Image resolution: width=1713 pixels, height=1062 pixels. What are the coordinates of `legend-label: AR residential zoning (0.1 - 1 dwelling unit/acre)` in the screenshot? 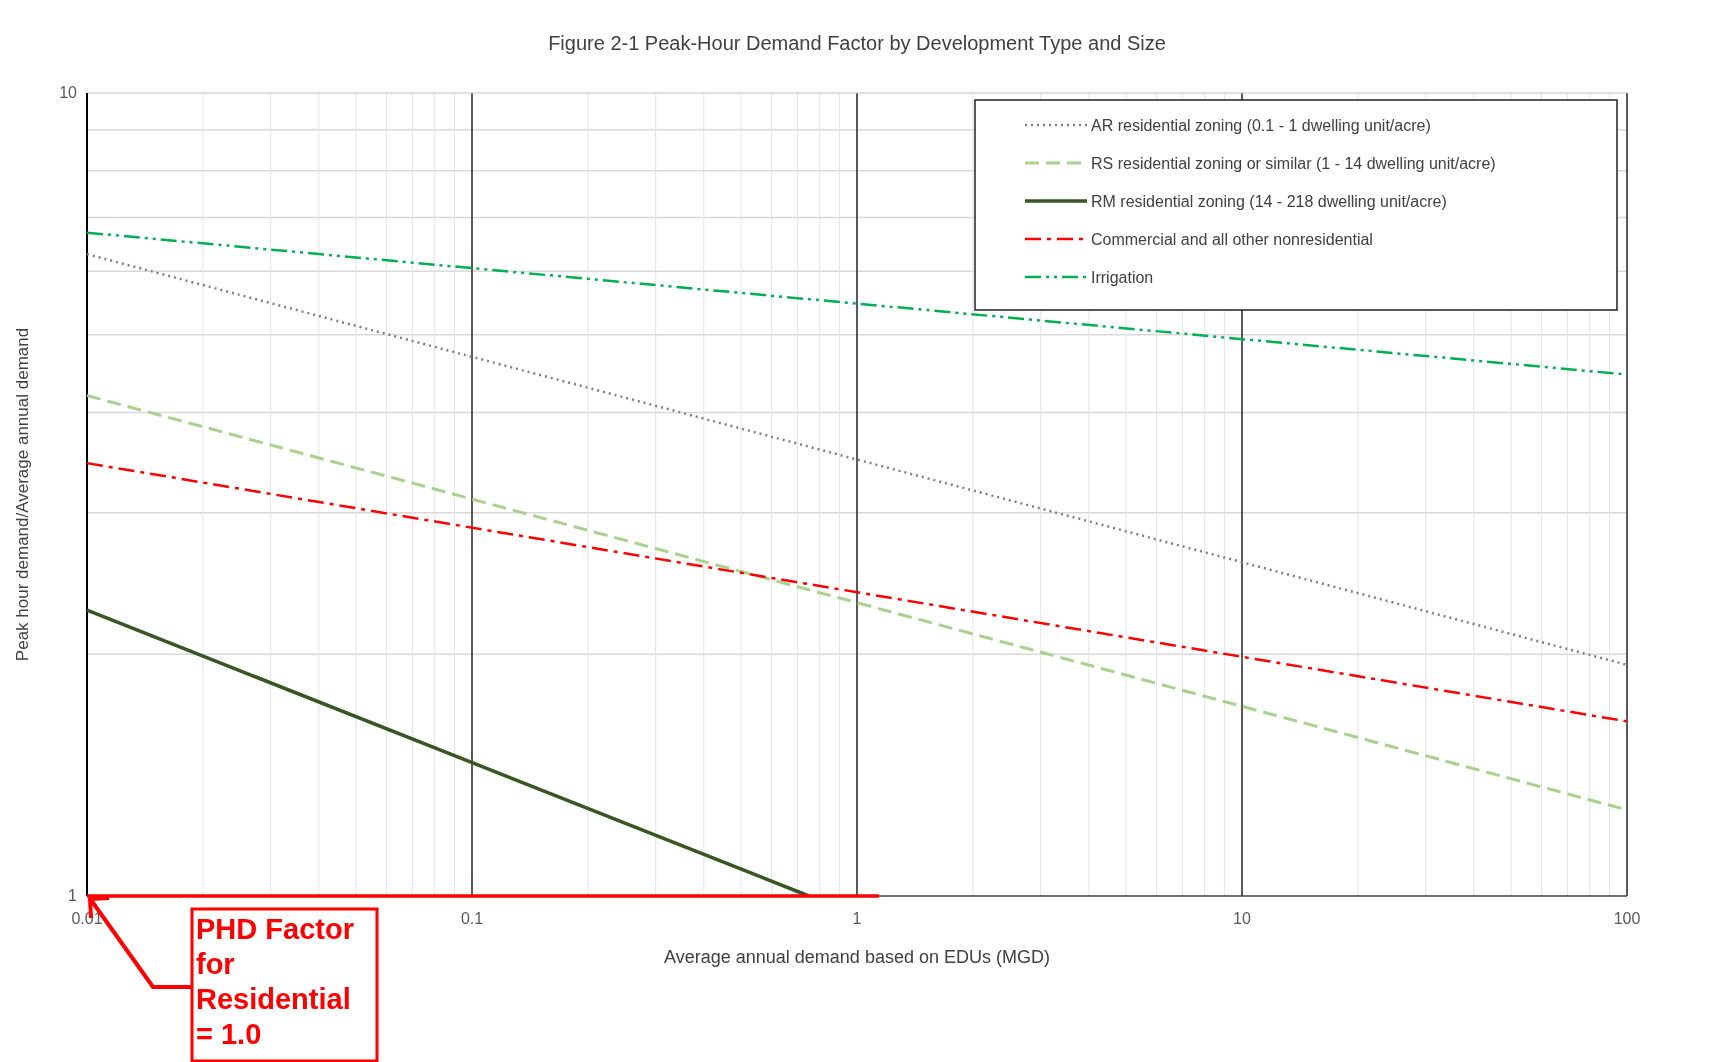 It's located at (1261, 125).